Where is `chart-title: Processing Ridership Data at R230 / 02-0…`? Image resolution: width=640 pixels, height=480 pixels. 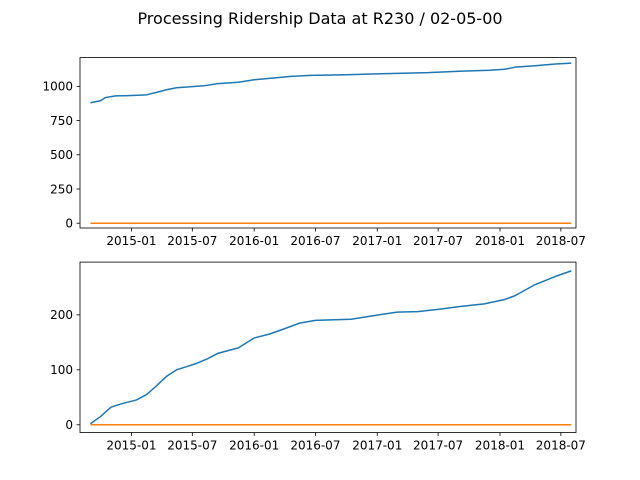
chart-title: Processing Ridership Data at R230 / 02-0… is located at coordinates (319, 18).